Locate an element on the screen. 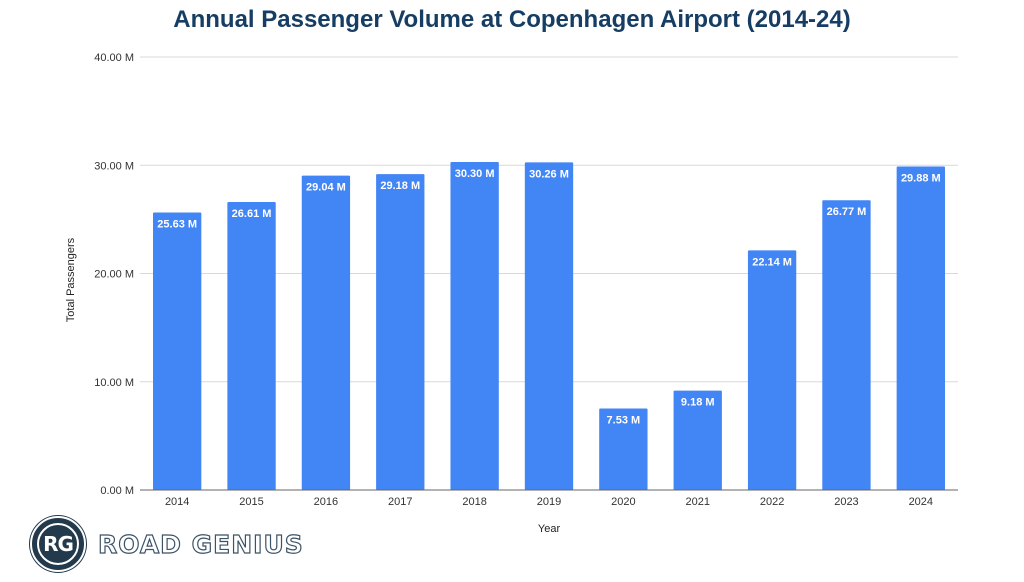 The height and width of the screenshot is (582, 1024). y-axis-title: Total Passengers is located at coordinates (71, 279).